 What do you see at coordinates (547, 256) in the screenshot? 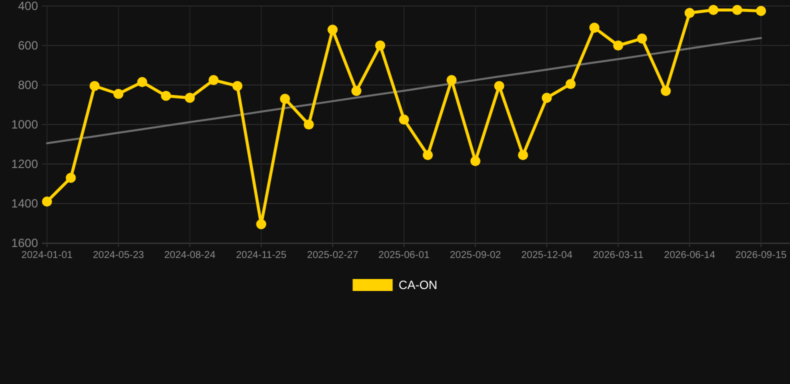
I see `x-tick-label: 2025-12-04` at bounding box center [547, 256].